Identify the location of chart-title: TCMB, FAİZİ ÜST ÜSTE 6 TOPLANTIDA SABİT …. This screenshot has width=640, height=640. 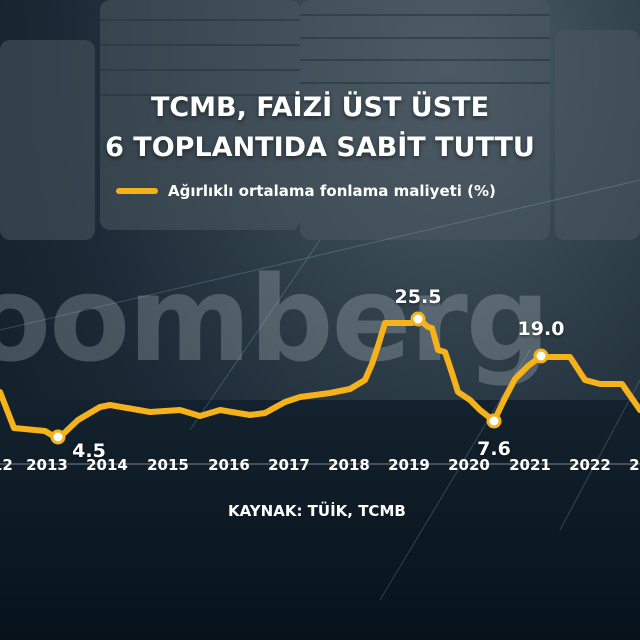
(320, 128).